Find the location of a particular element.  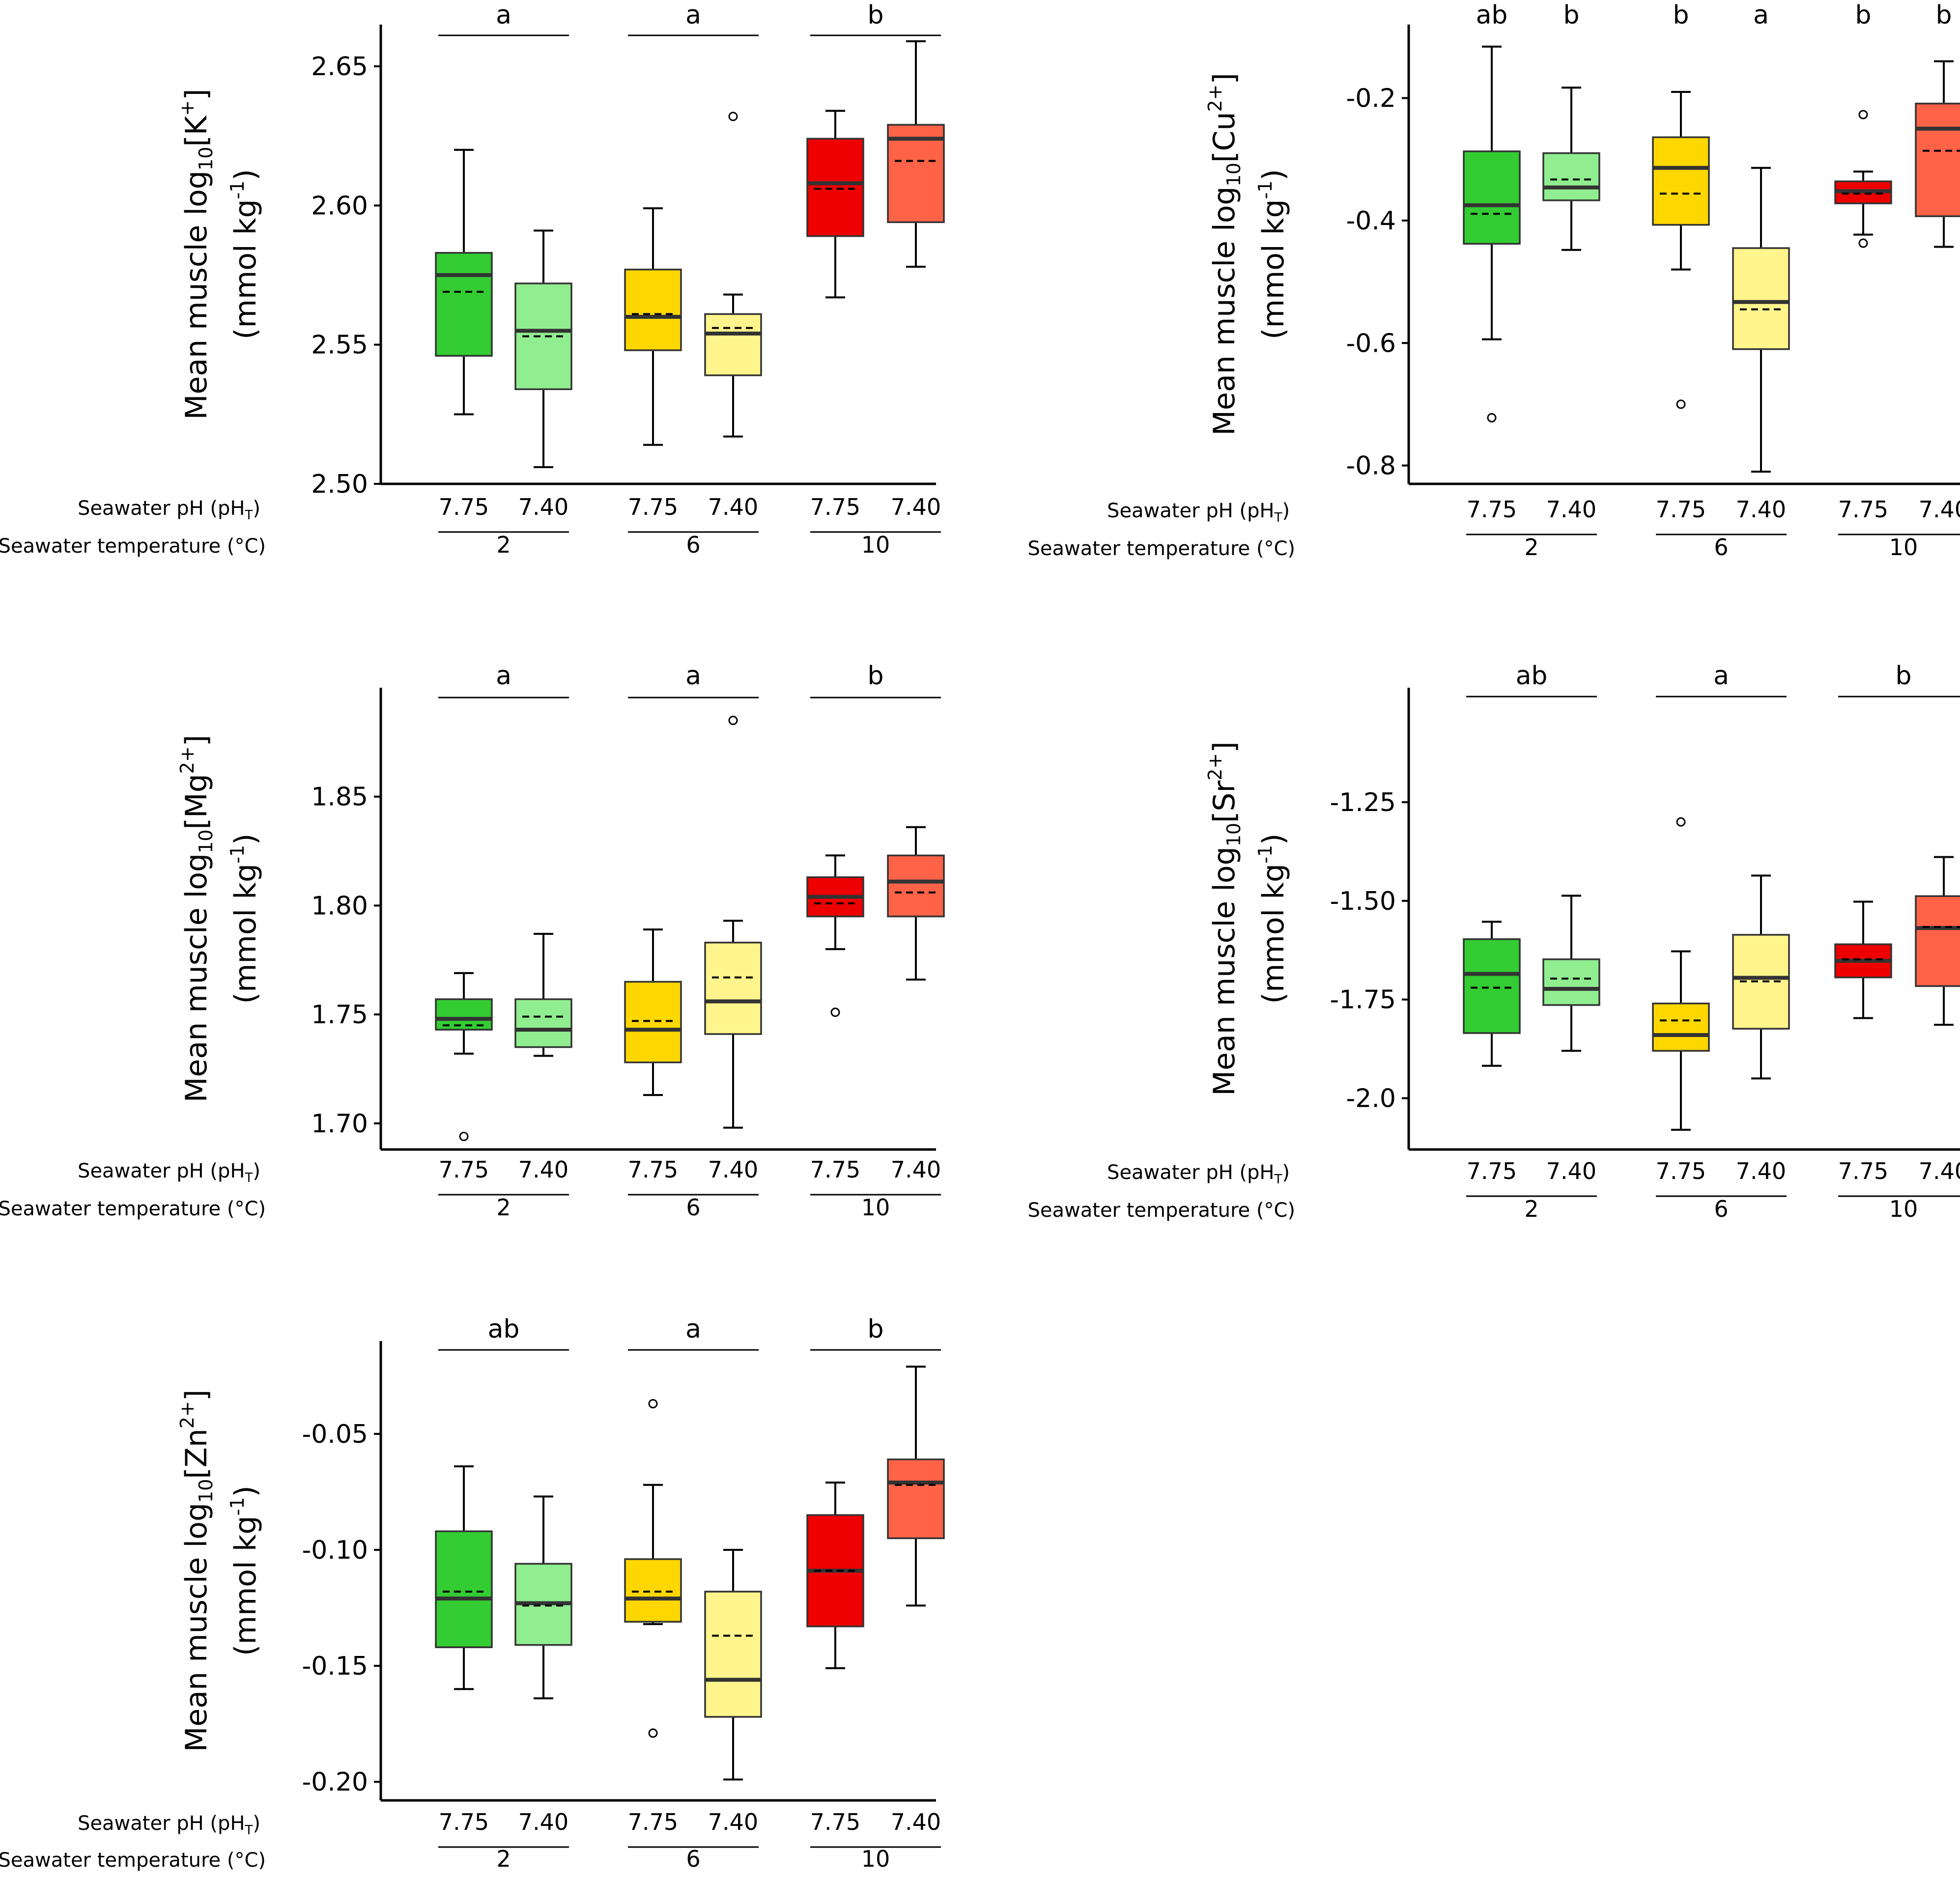

y-title-charge: + is located at coordinates (187, 108).